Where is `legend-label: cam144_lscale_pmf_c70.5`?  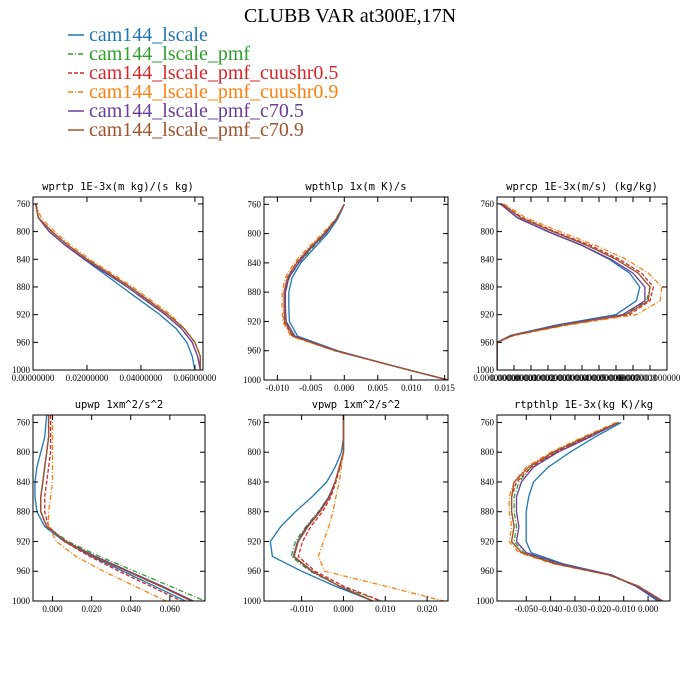 legend-label: cam144_lscale_pmf_c70.5 is located at coordinates (196, 111).